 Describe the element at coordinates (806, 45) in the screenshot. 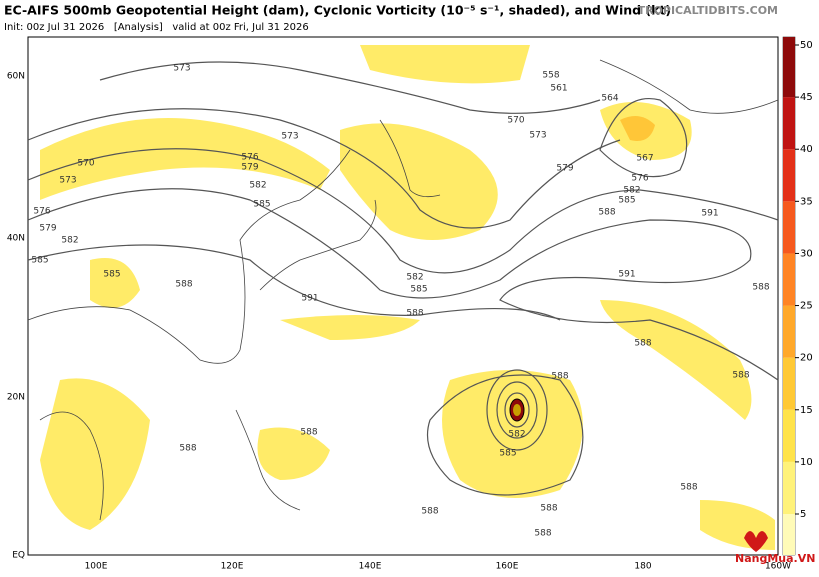

I see `colorbar-label: 50` at that location.